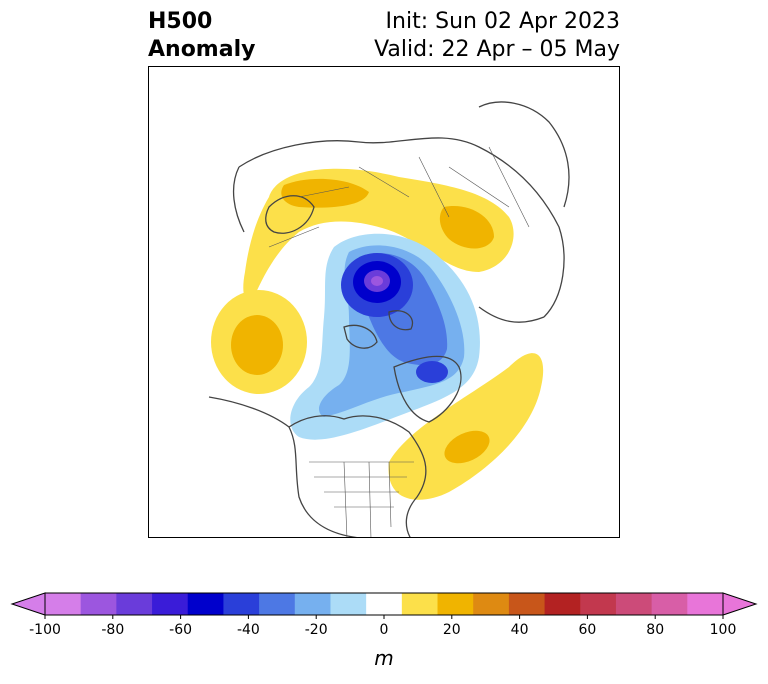  Describe the element at coordinates (432, 372) in the screenshot. I see `negative-core-hudson` at that location.